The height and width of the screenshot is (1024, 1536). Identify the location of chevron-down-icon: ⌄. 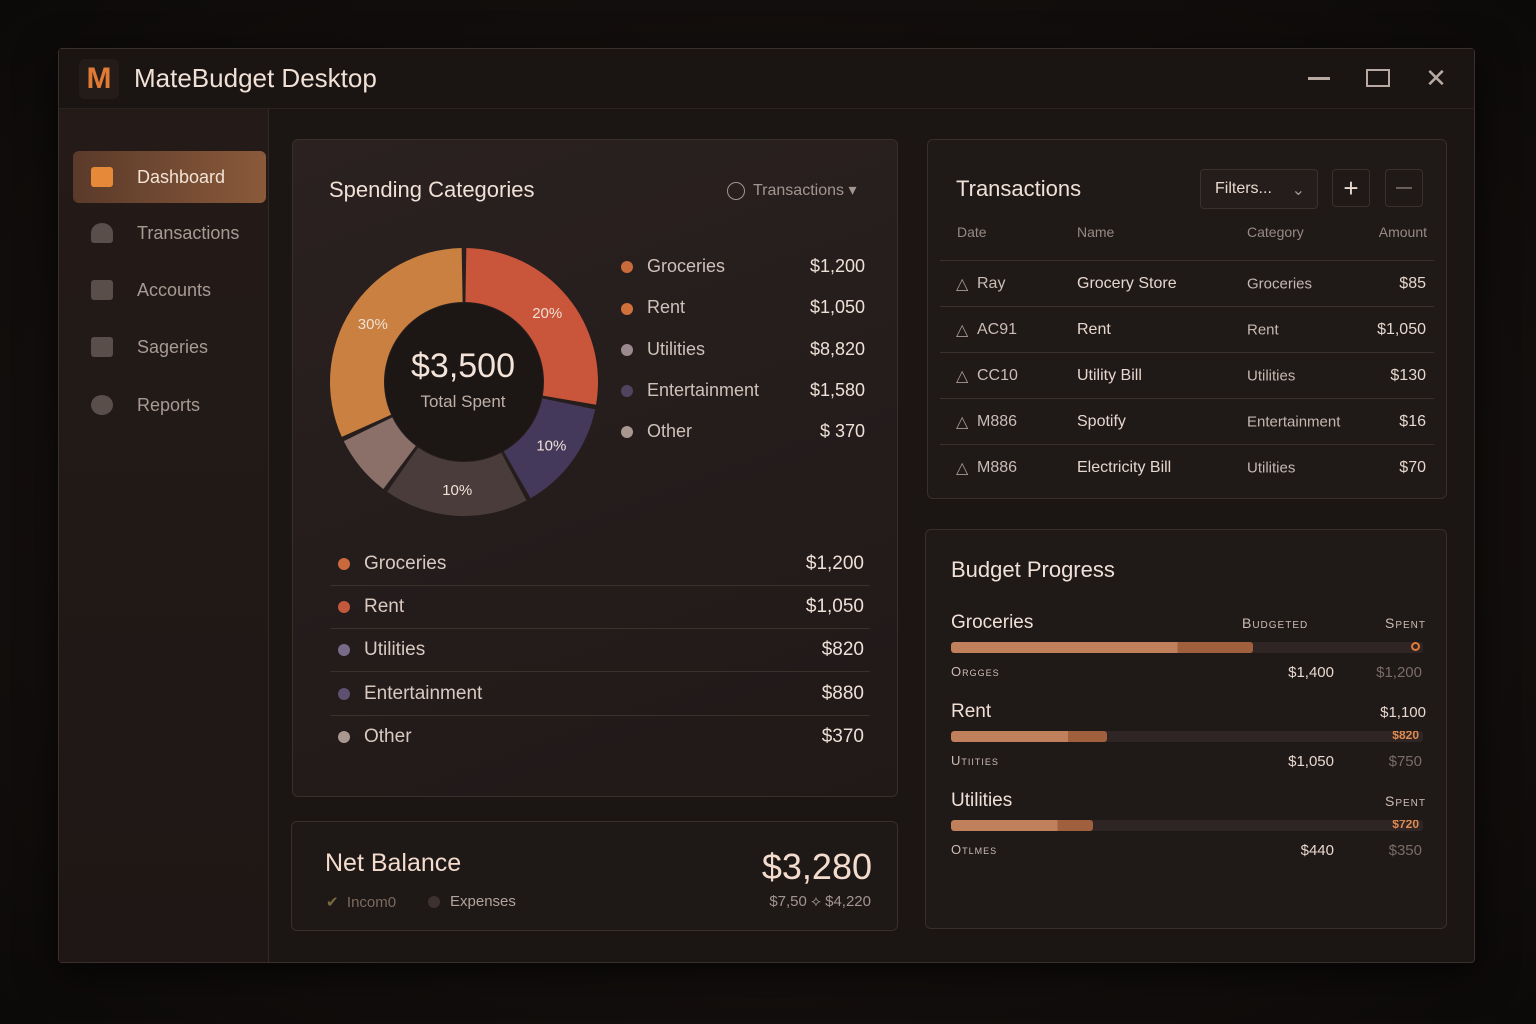
(1298, 190).